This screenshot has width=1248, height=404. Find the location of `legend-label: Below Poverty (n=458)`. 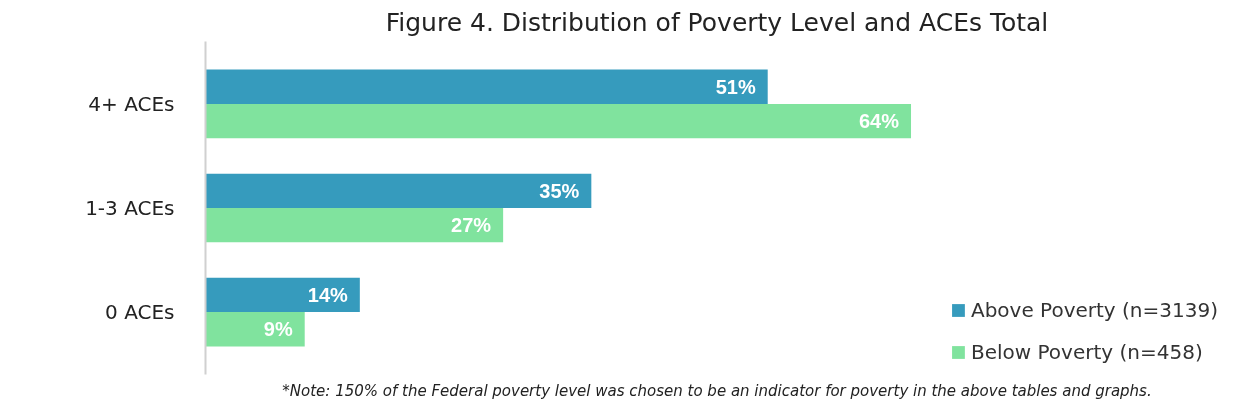

legend-label: Below Poverty (n=458) is located at coordinates (1086, 352).